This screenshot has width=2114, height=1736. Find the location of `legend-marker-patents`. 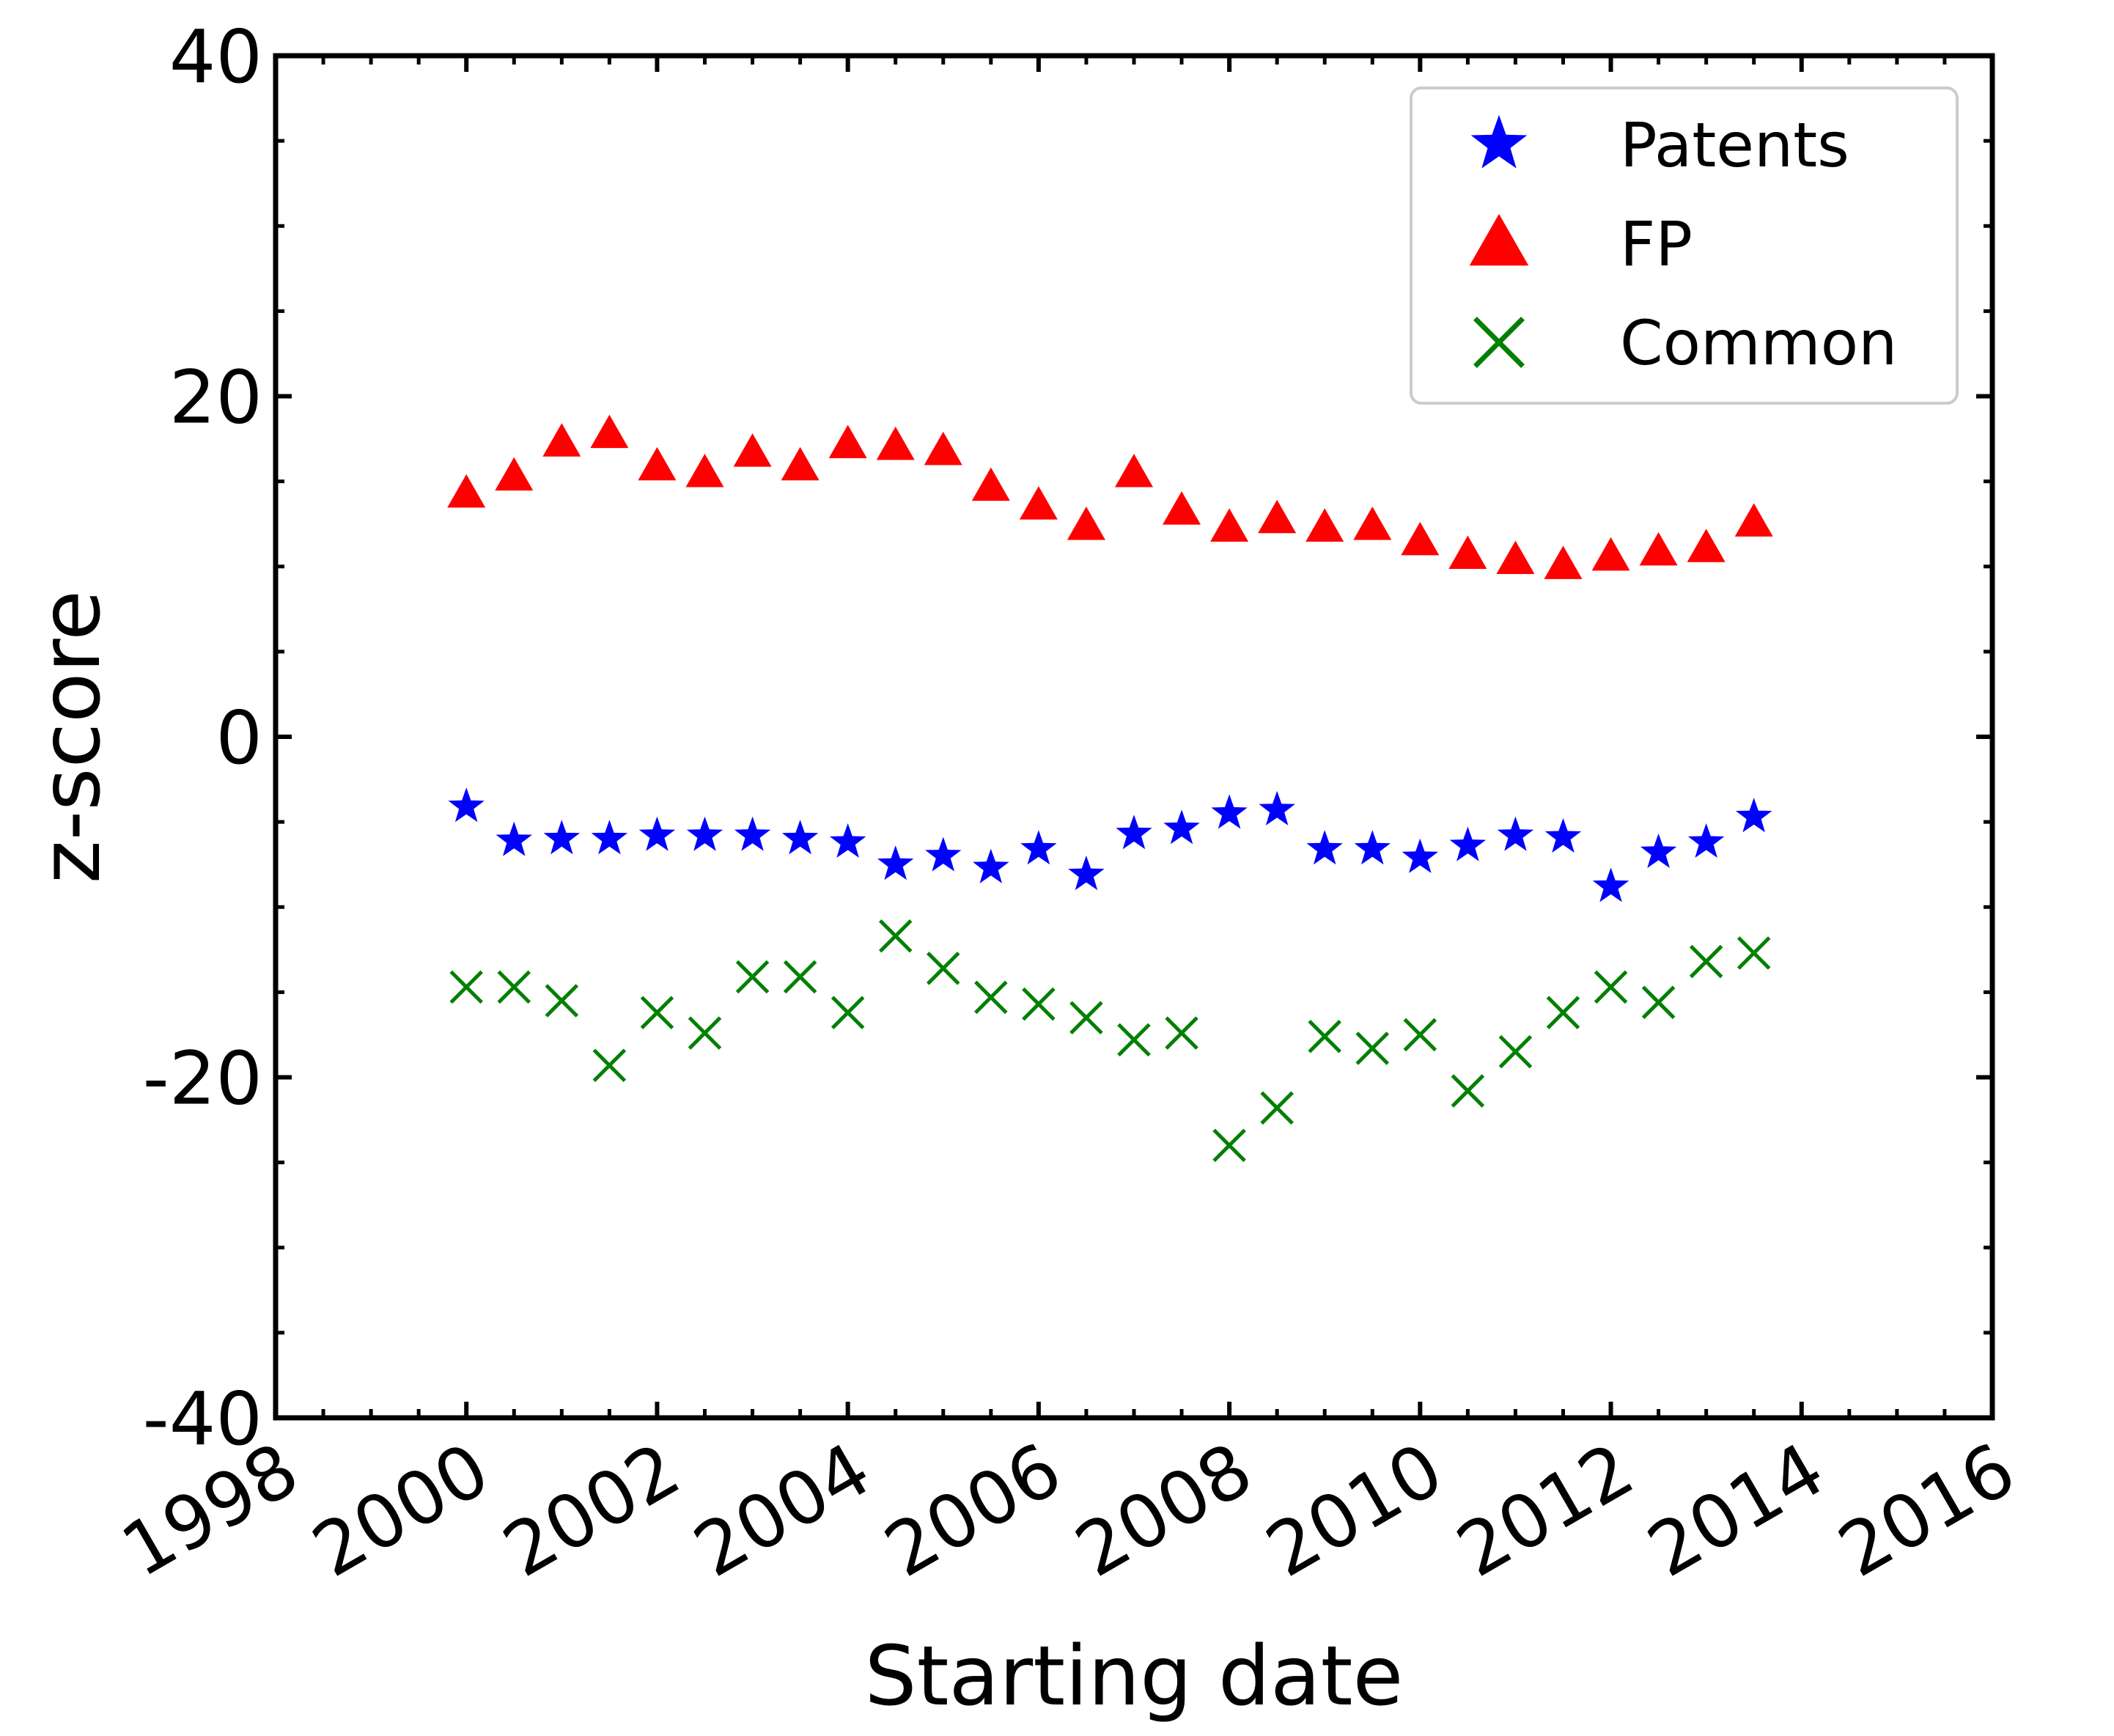

legend-marker-patents is located at coordinates (1499, 141).